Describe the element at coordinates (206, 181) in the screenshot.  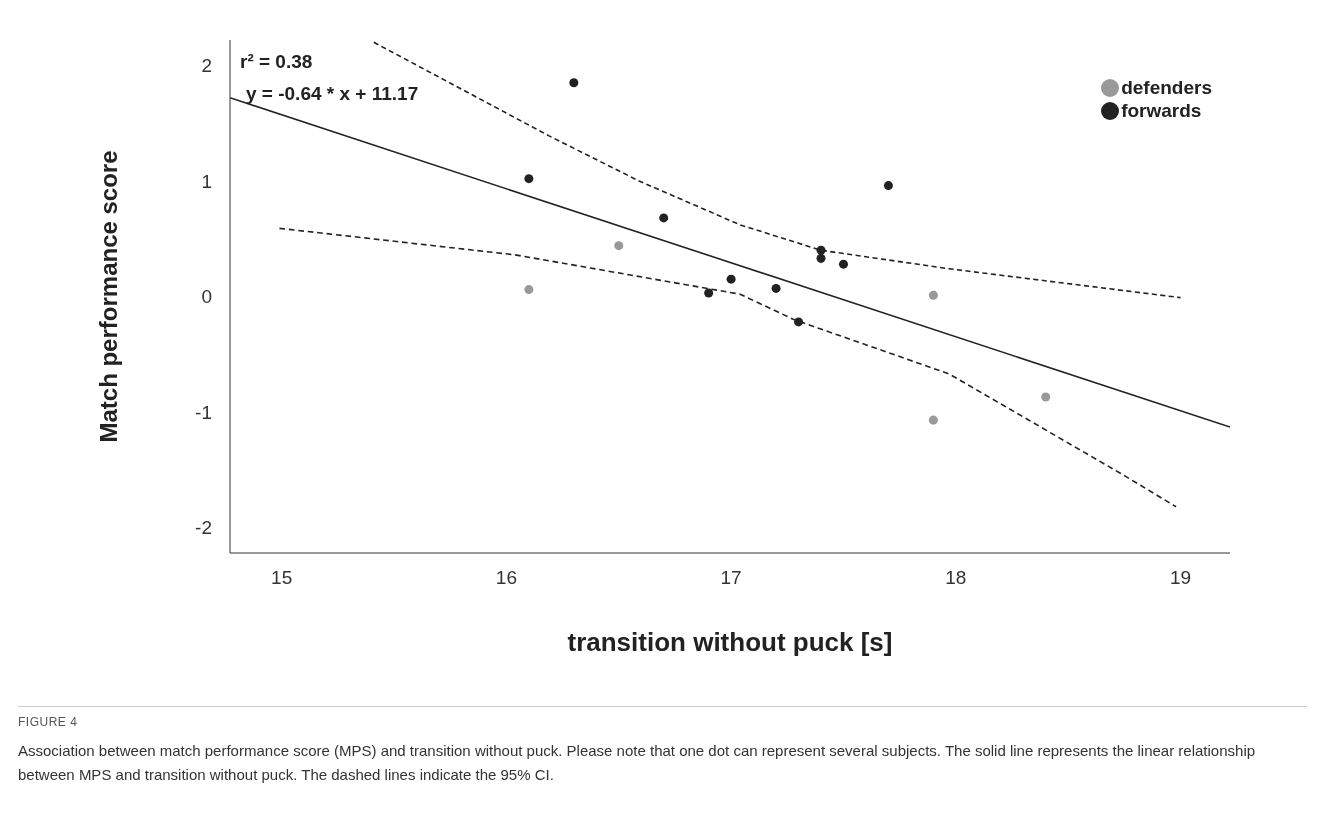
I see `y-tick-label: 1` at that location.